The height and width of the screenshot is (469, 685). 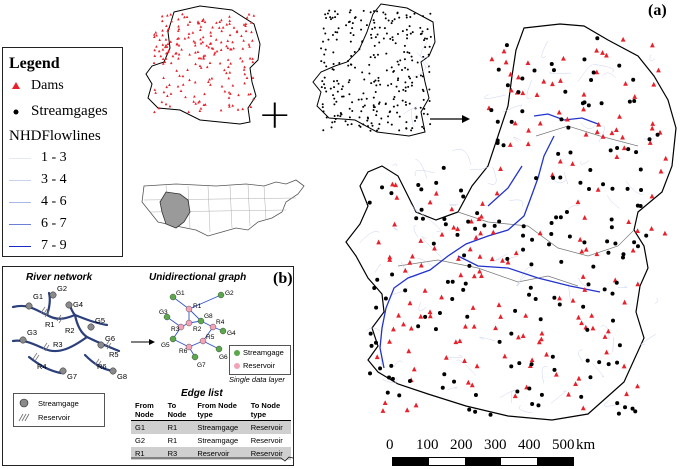 I want to click on river-label: G4, so click(x=78, y=304).